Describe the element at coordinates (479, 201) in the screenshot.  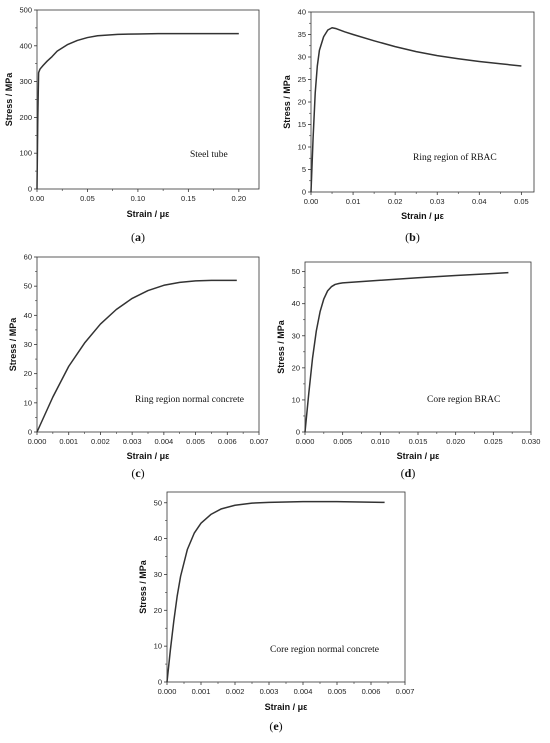
I see `x-tick-label: 0.04` at that location.